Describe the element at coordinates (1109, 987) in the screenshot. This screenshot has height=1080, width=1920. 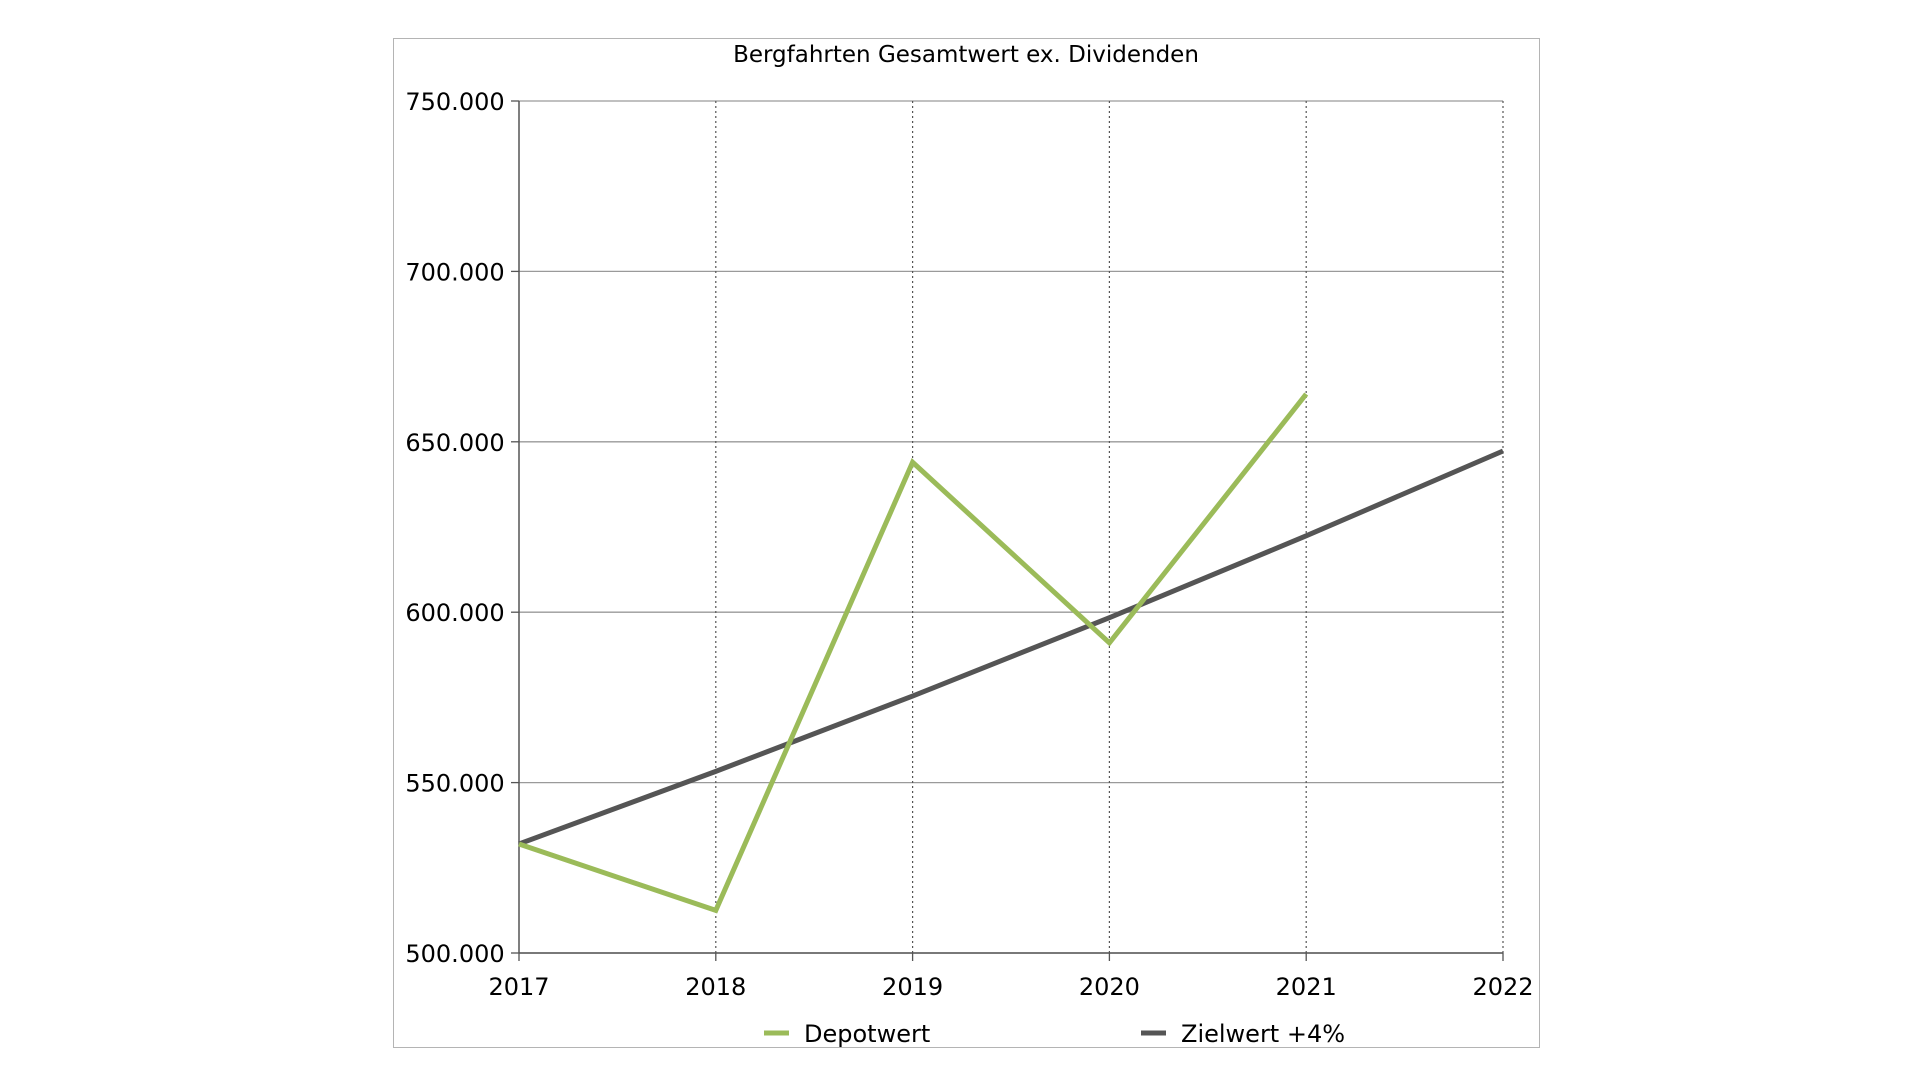
I see `x-tick-label: 2020` at that location.